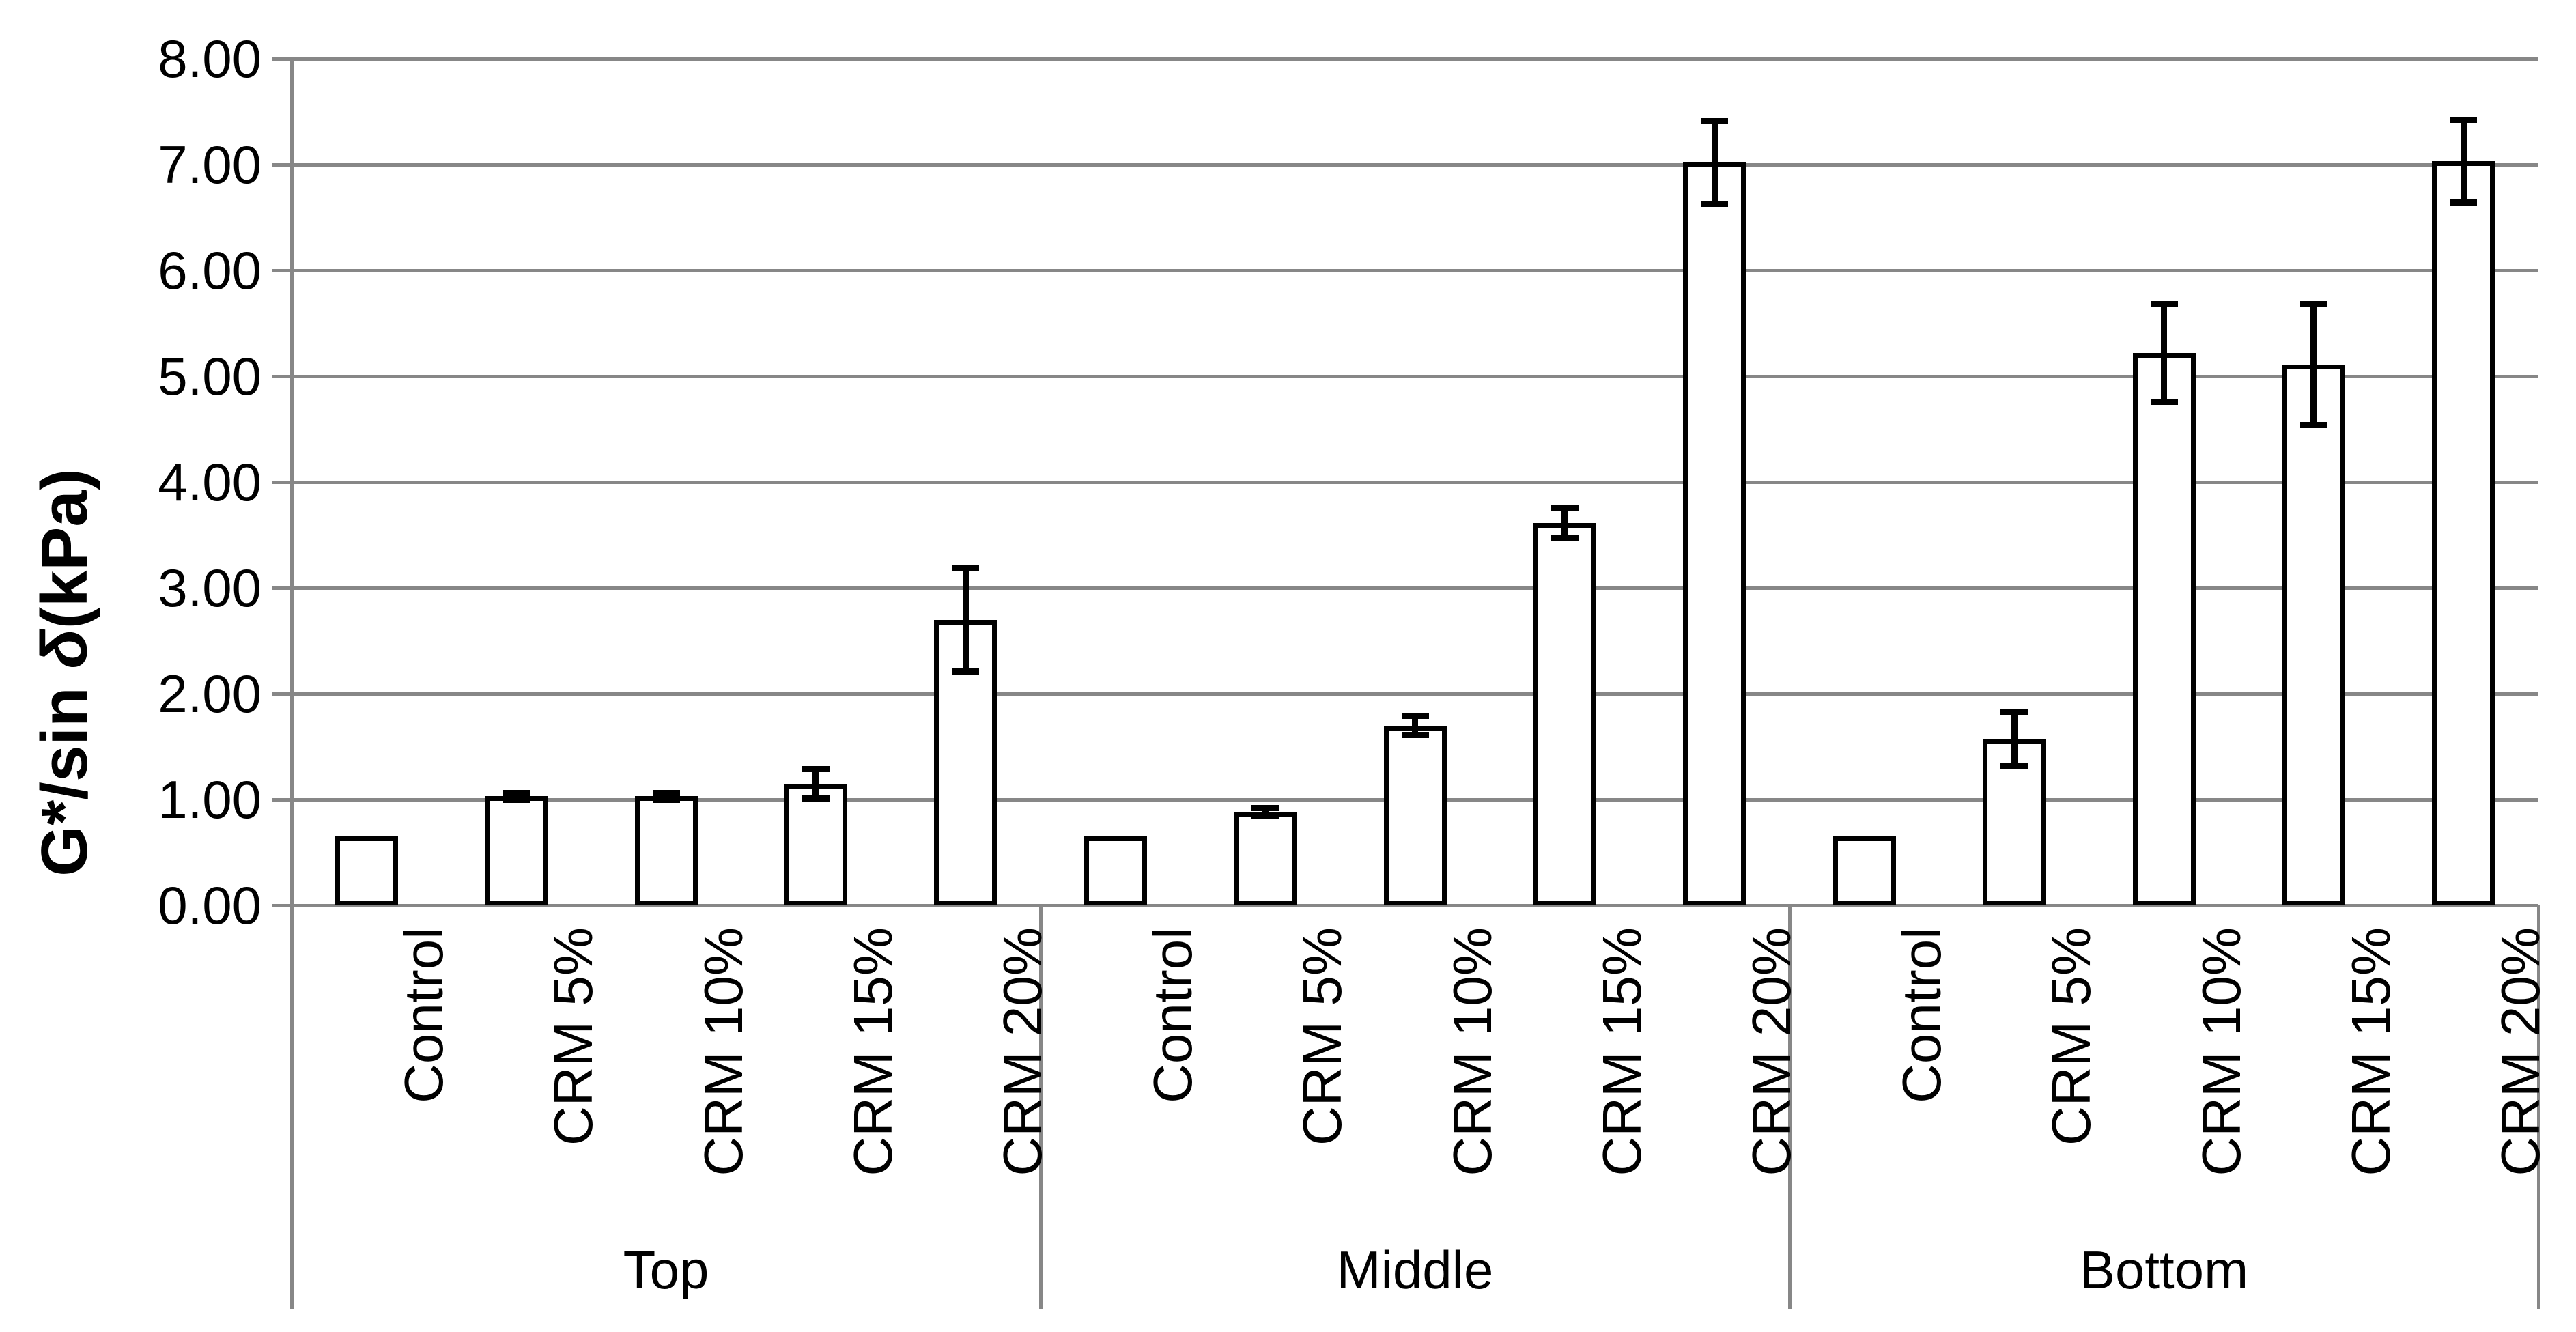 The width and height of the screenshot is (2576, 1332). What do you see at coordinates (1415, 59) in the screenshot?
I see `gridline-8.00` at bounding box center [1415, 59].